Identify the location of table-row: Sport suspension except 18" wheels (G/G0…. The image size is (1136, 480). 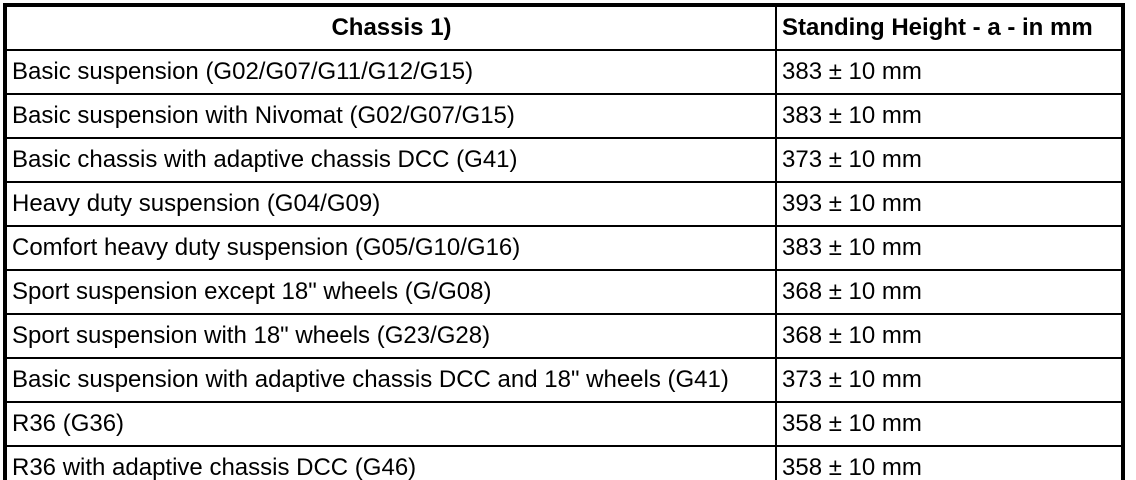
(564, 292).